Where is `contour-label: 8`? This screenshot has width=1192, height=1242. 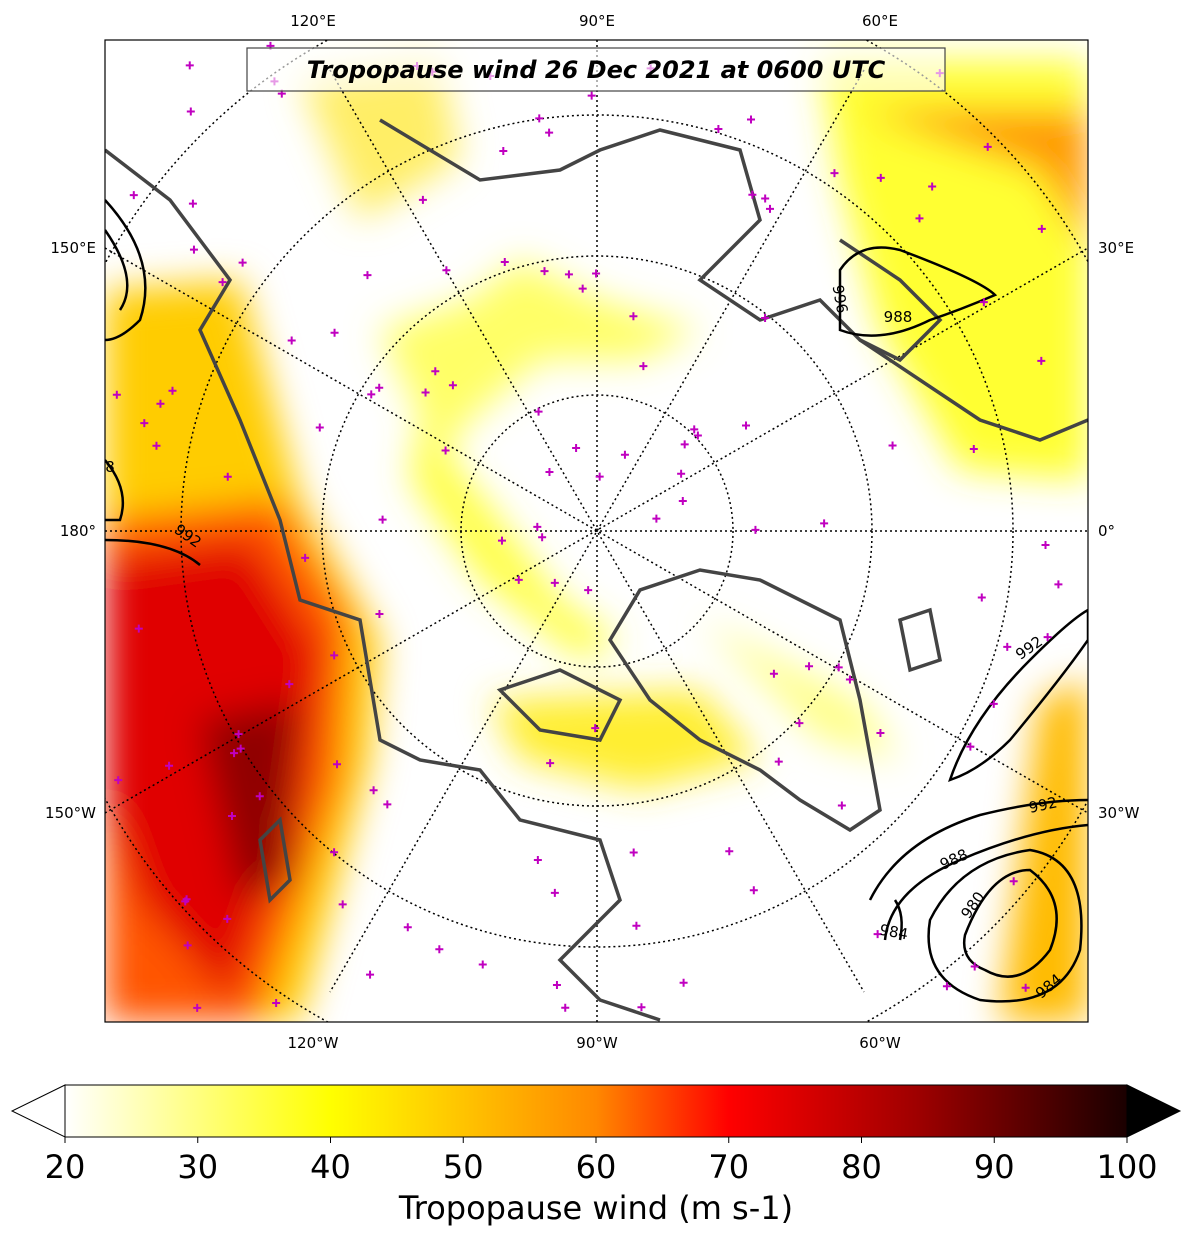
contour-label: 8 is located at coordinates (110, 467).